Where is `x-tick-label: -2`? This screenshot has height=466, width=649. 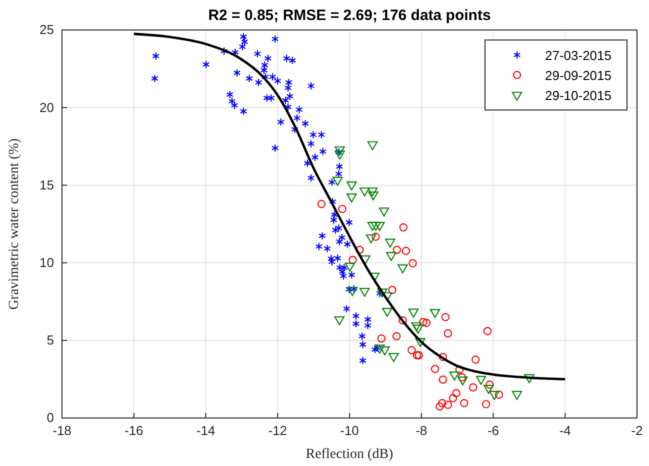 x-tick-label: -2 is located at coordinates (637, 430).